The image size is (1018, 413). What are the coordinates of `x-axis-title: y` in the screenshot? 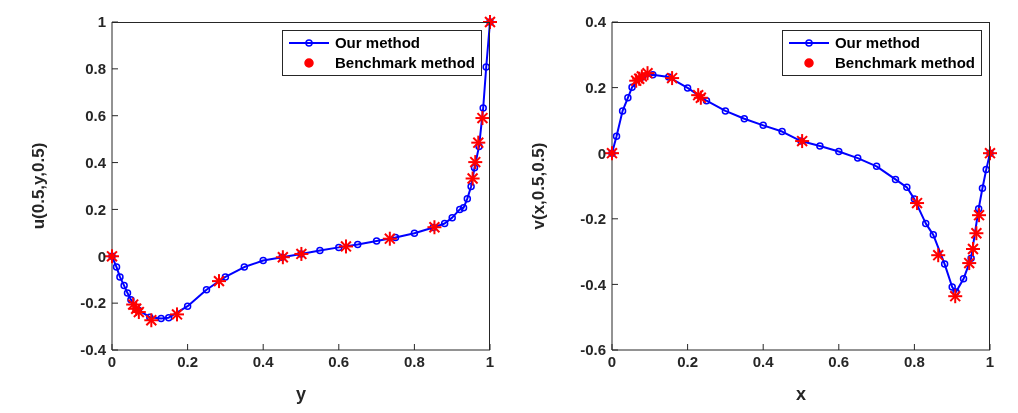 It's located at (301, 394).